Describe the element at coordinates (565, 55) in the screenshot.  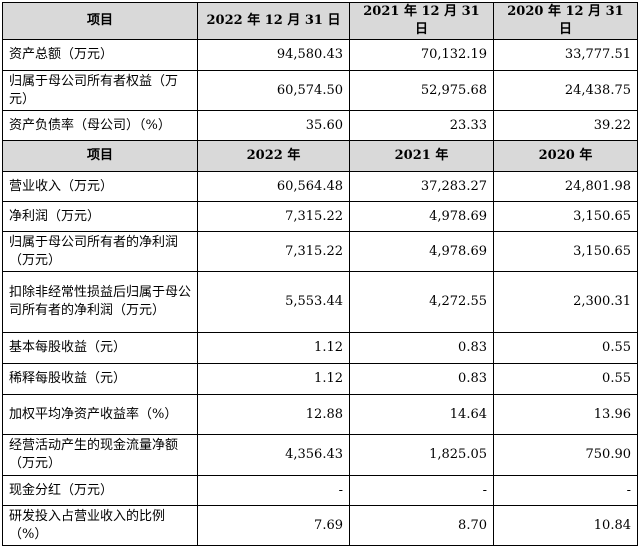
I see `cell-value: 33,777.51` at that location.